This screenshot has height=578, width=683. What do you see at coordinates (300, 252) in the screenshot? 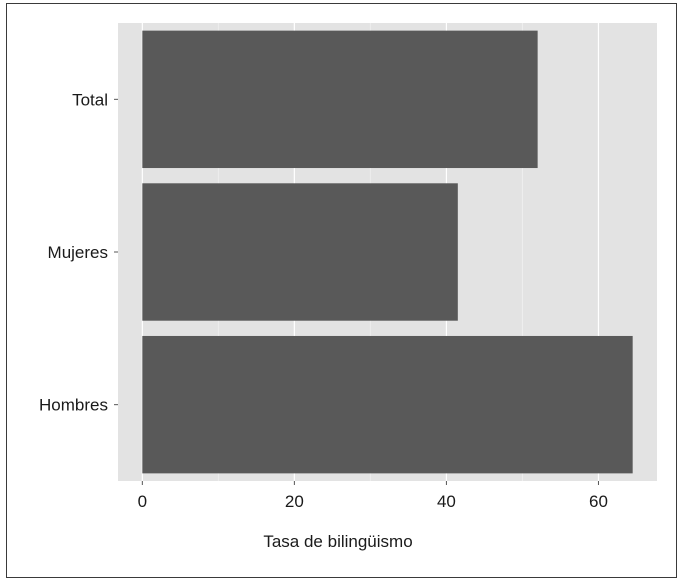
I see `bar-mujeres` at bounding box center [300, 252].